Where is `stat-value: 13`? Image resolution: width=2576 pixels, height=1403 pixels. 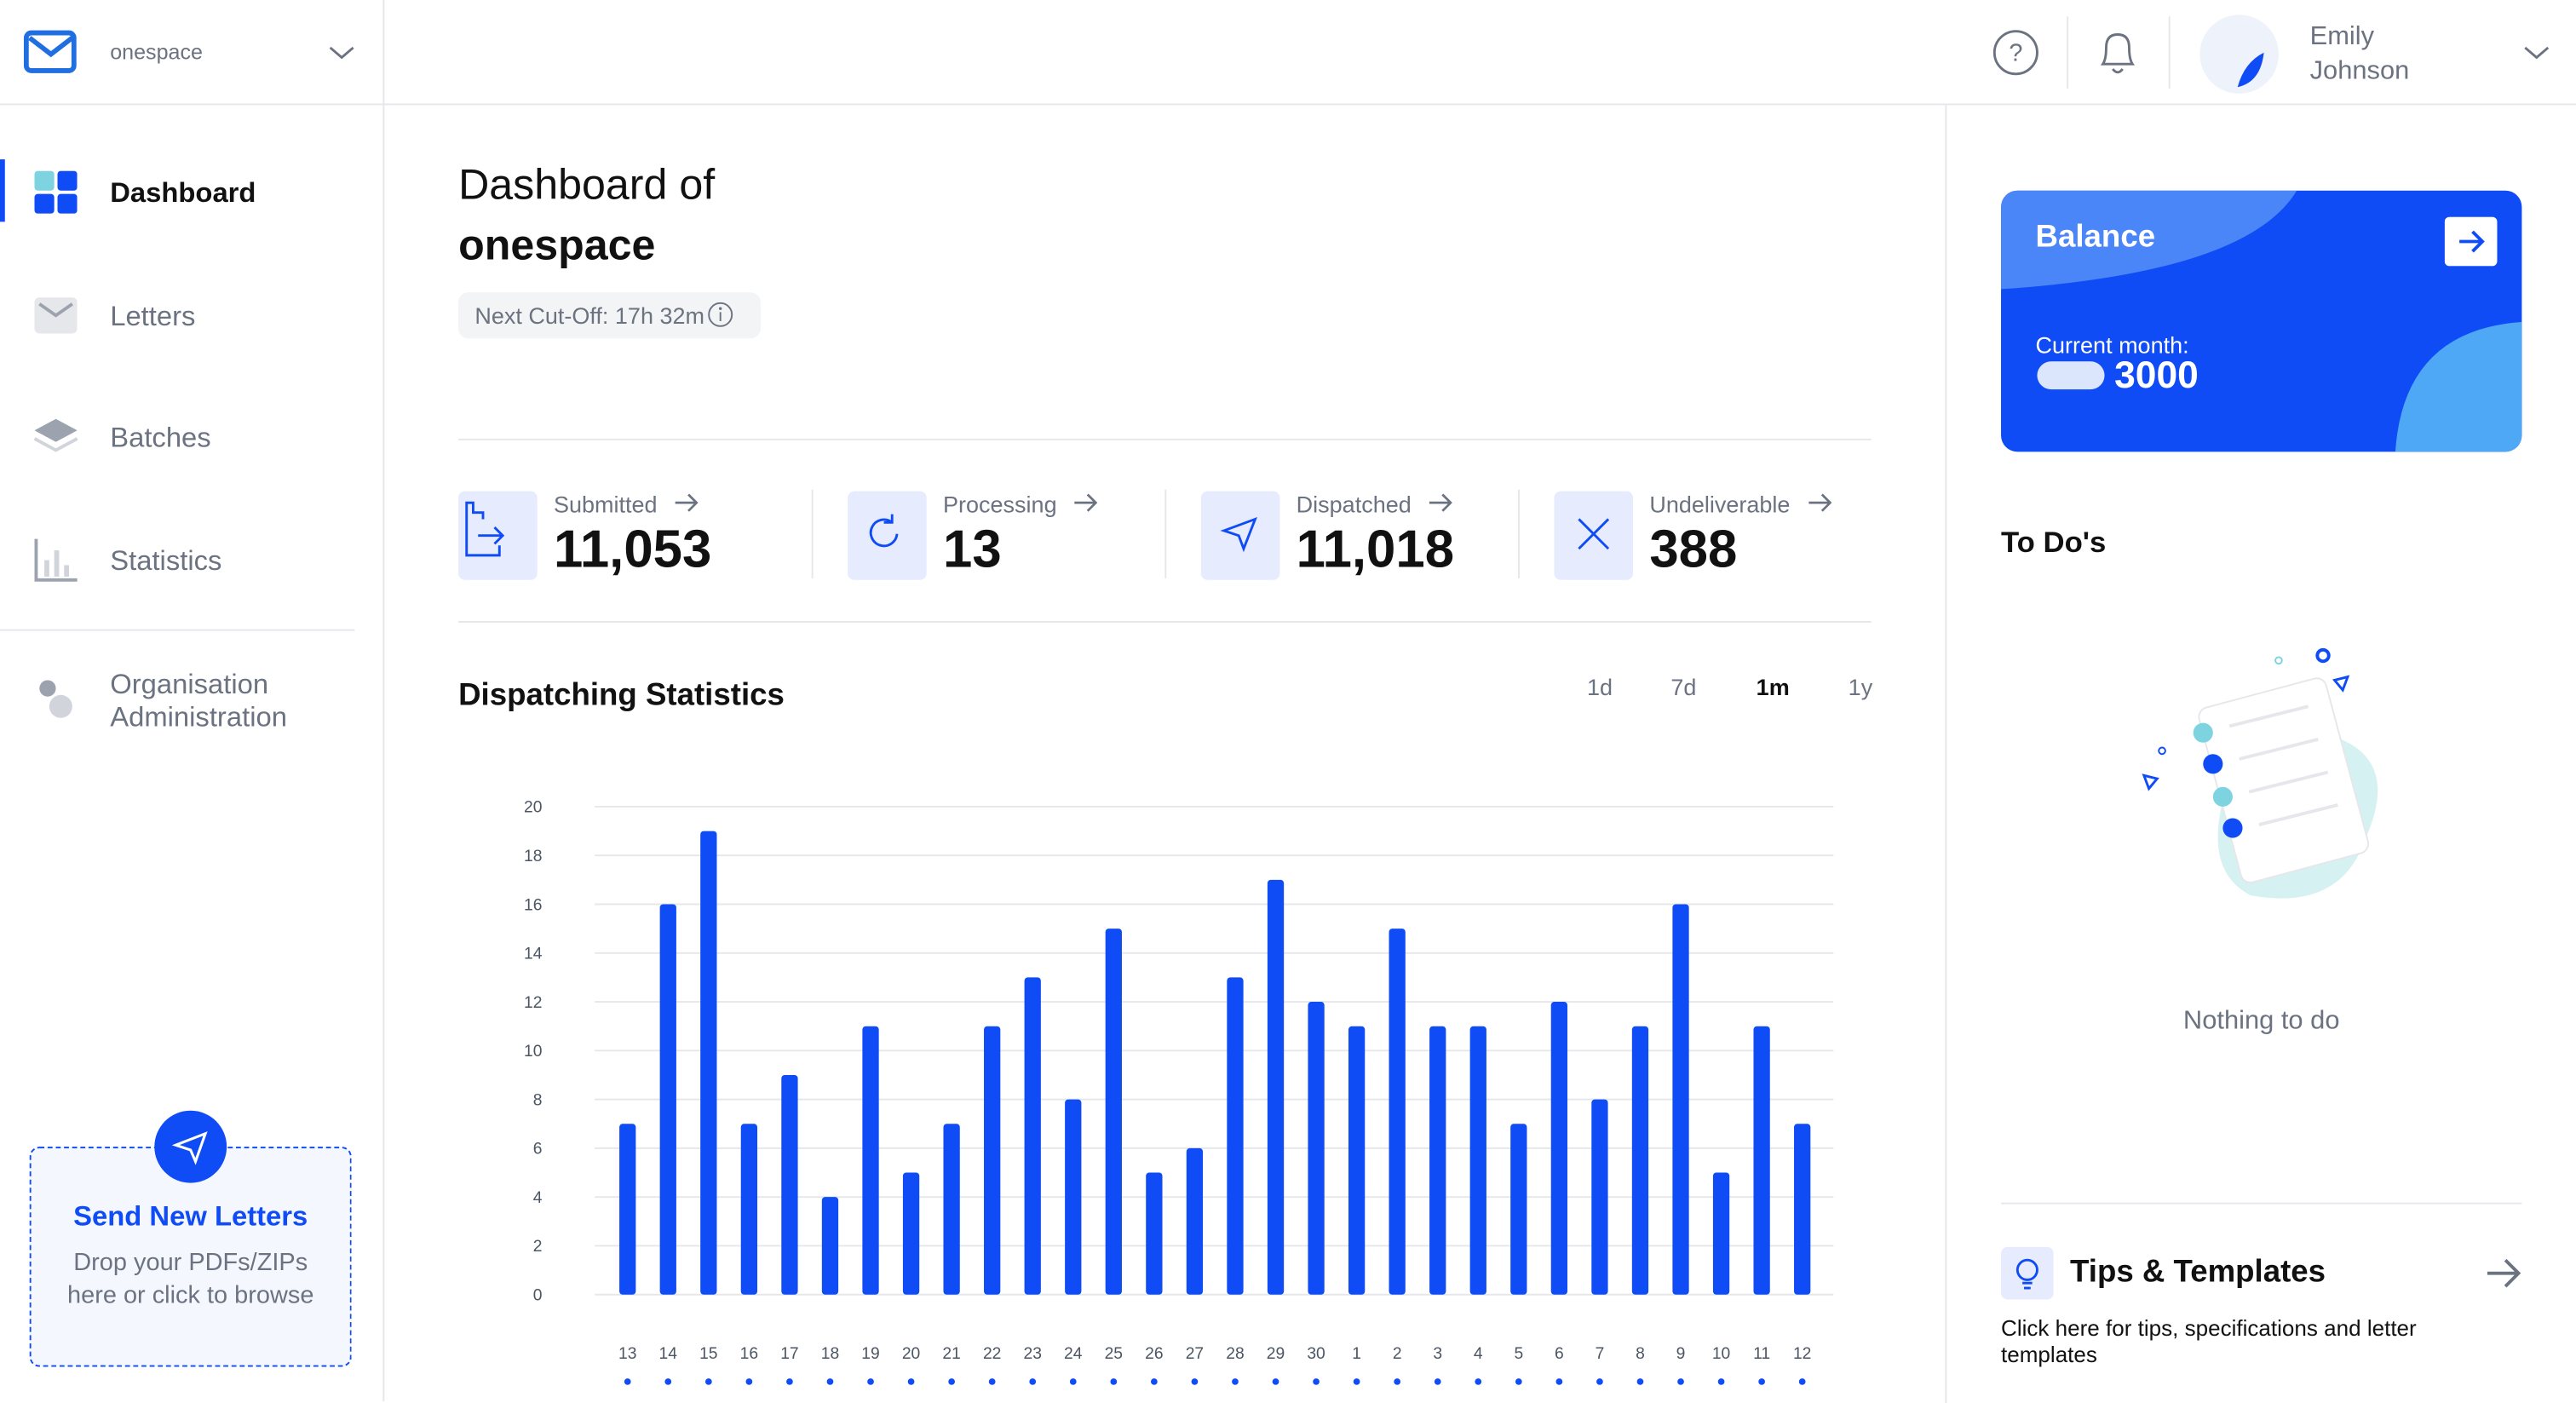 stat-value: 13 is located at coordinates (972, 548).